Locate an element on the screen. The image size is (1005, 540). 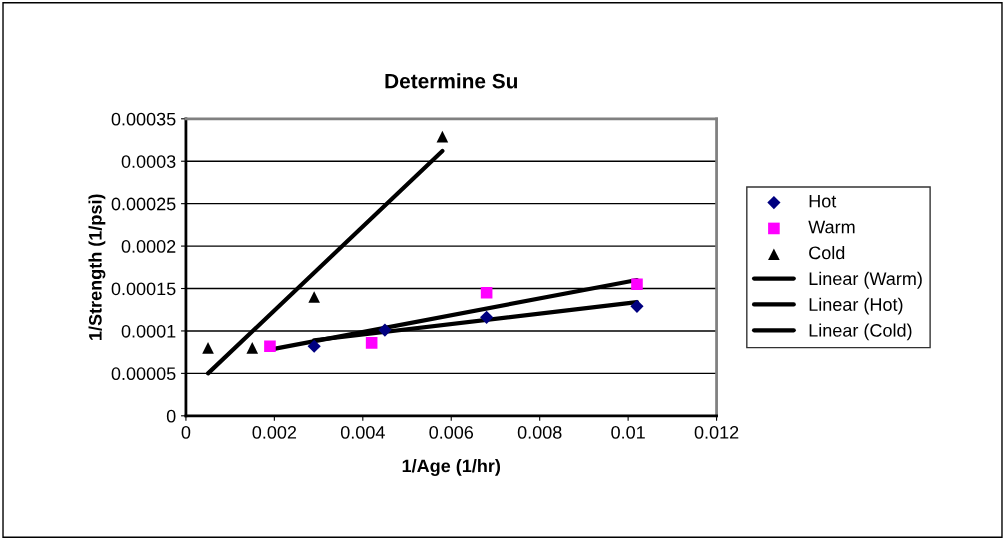
legend-label: Linear (Cold) is located at coordinates (860, 332).